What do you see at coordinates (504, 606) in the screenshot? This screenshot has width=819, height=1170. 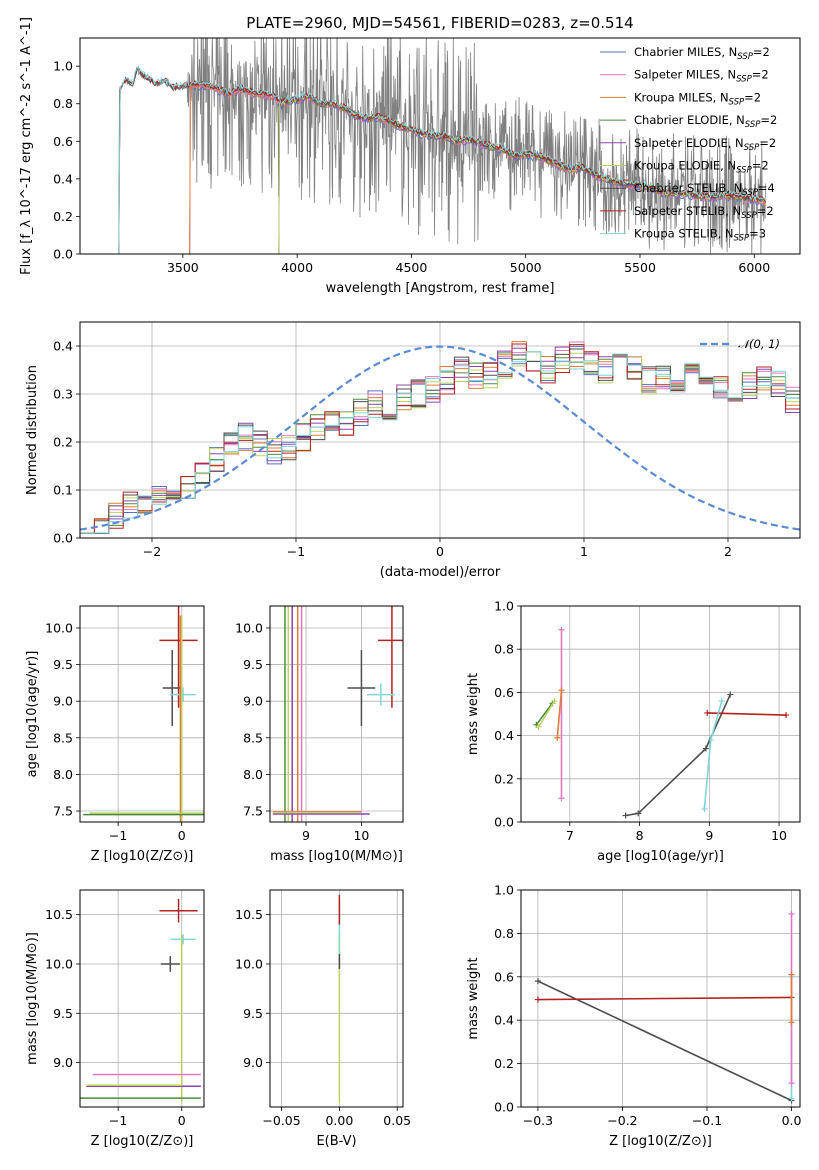 I see `tick-label-y: 1.0` at bounding box center [504, 606].